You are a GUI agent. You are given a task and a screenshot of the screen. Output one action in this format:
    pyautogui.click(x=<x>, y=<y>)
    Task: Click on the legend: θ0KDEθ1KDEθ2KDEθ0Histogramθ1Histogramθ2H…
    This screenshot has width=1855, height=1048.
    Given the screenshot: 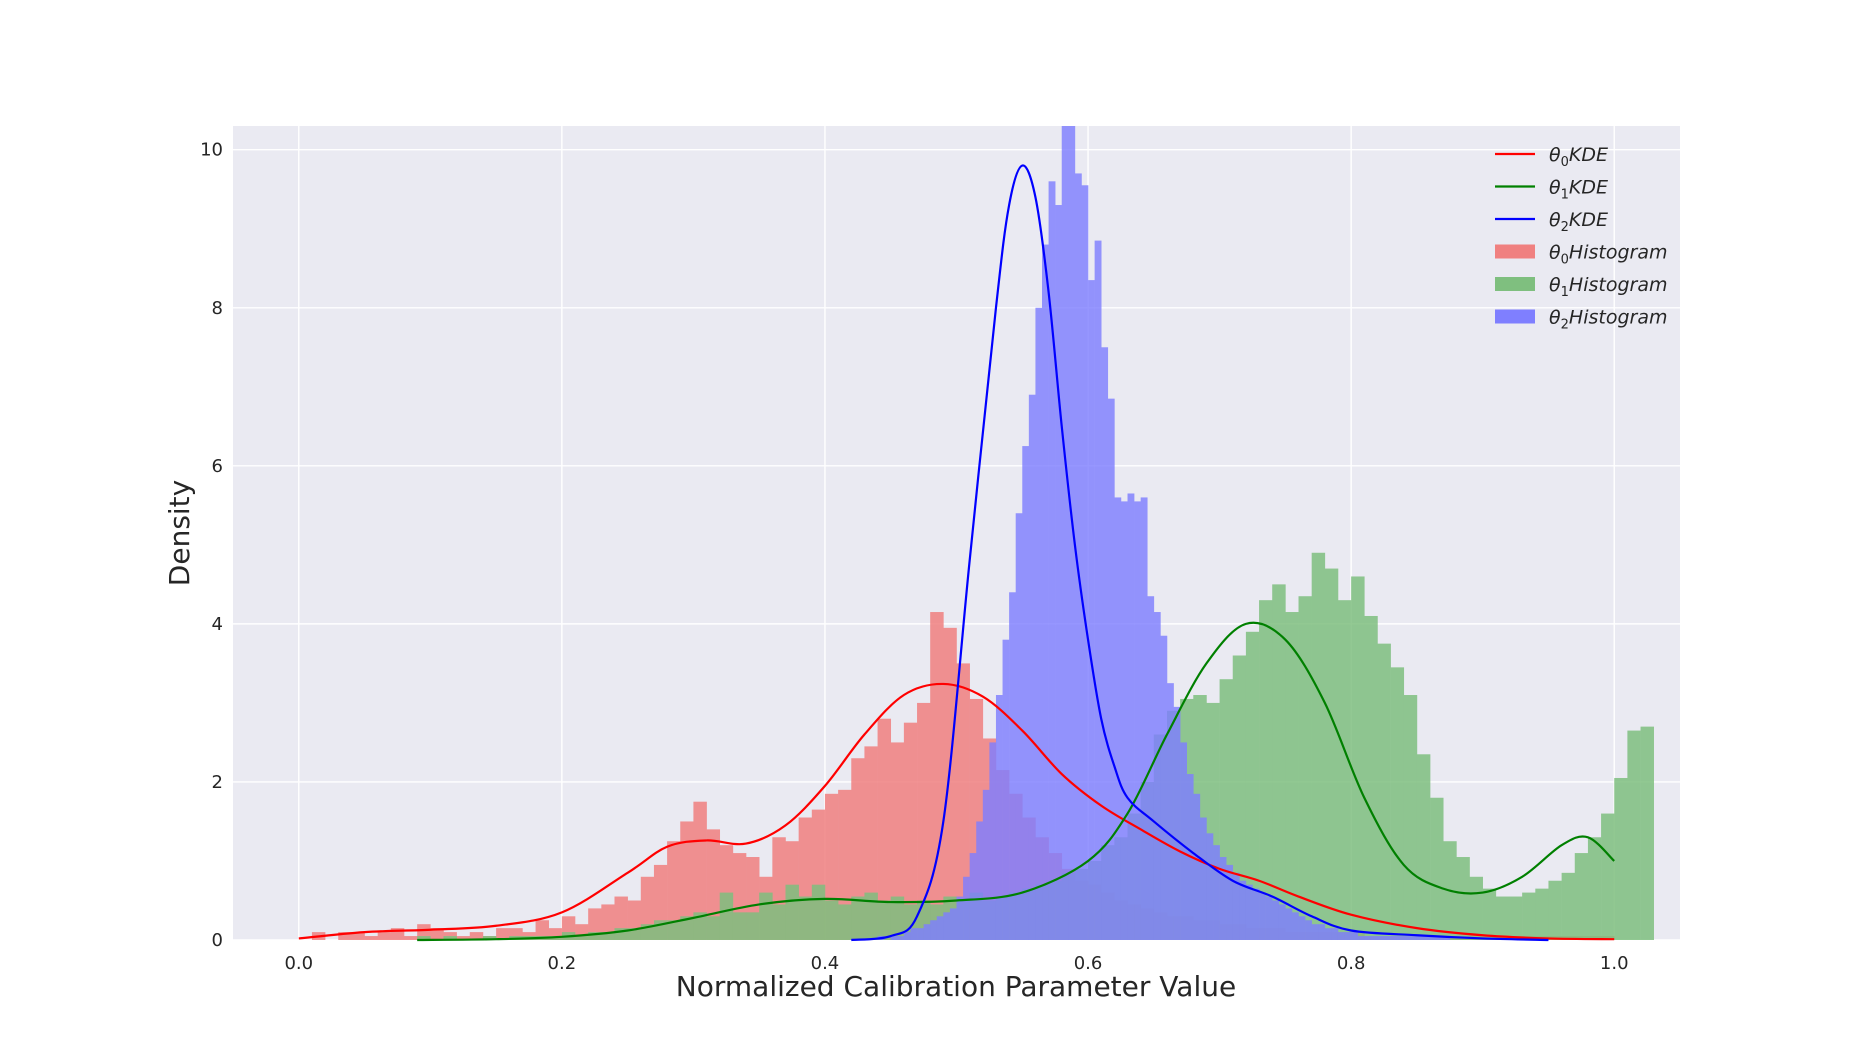 What is the action you would take?
    pyautogui.click(x=1581, y=238)
    